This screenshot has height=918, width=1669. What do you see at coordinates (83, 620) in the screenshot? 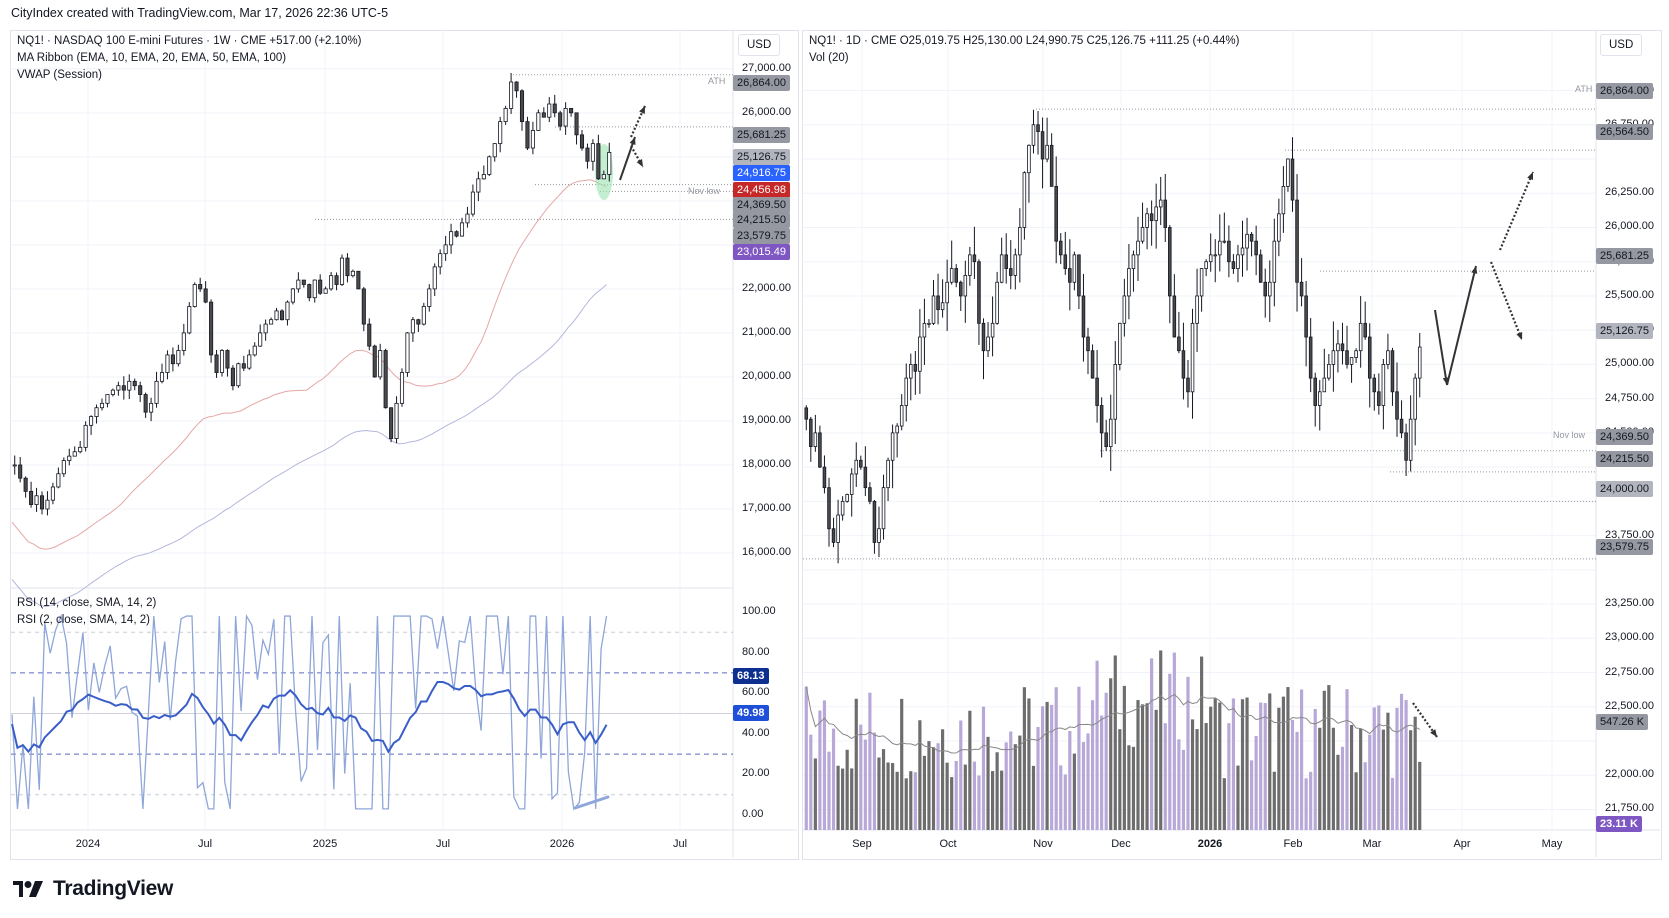
I see `rsi2-legend: RSI (2, close, SMA, 14, 2)` at bounding box center [83, 620].